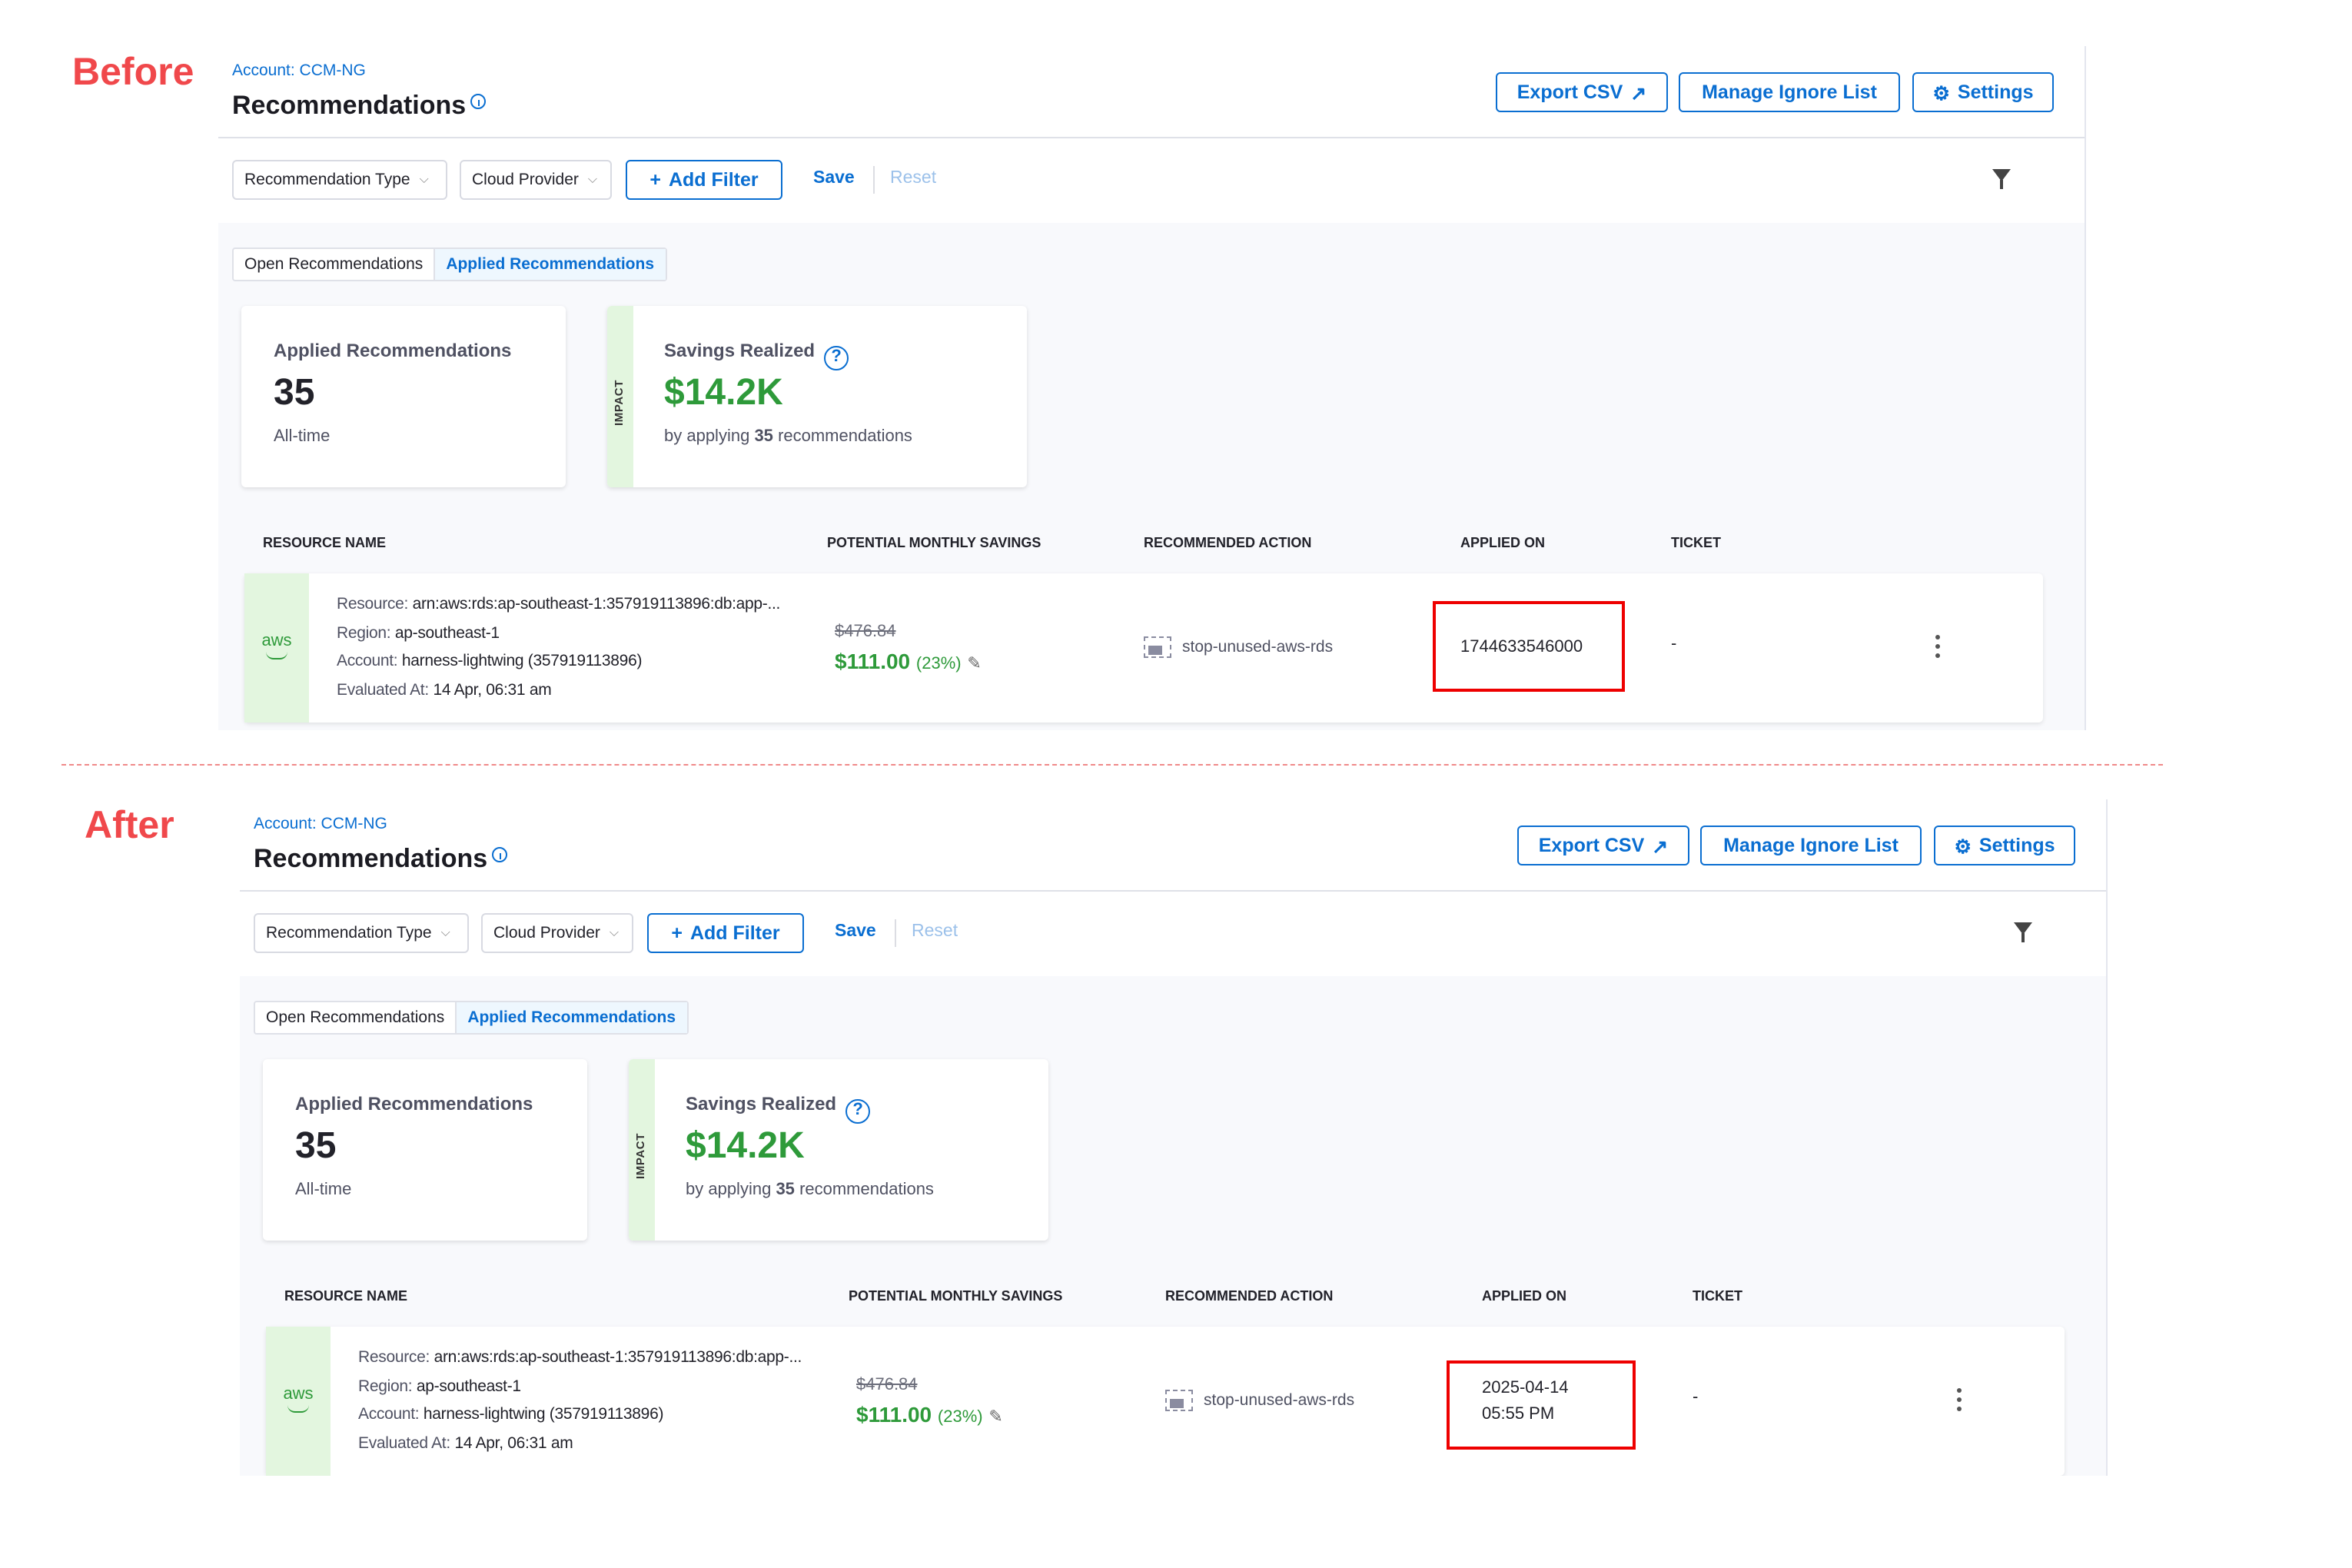 Image resolution: width=2352 pixels, height=1568 pixels. I want to click on savings-amount: $111.00 (23%) ✎, so click(908, 661).